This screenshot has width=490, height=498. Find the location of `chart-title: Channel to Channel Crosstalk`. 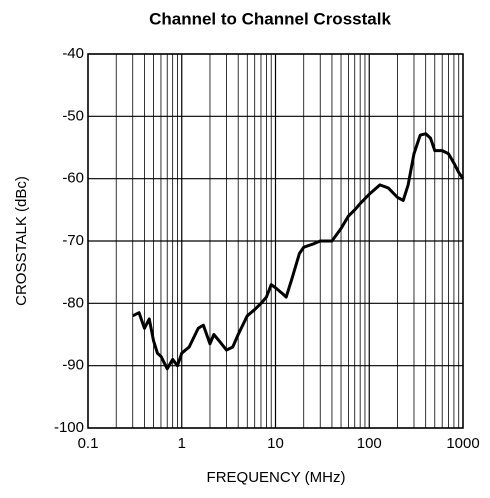

chart-title: Channel to Channel Crosstalk is located at coordinates (270, 18).